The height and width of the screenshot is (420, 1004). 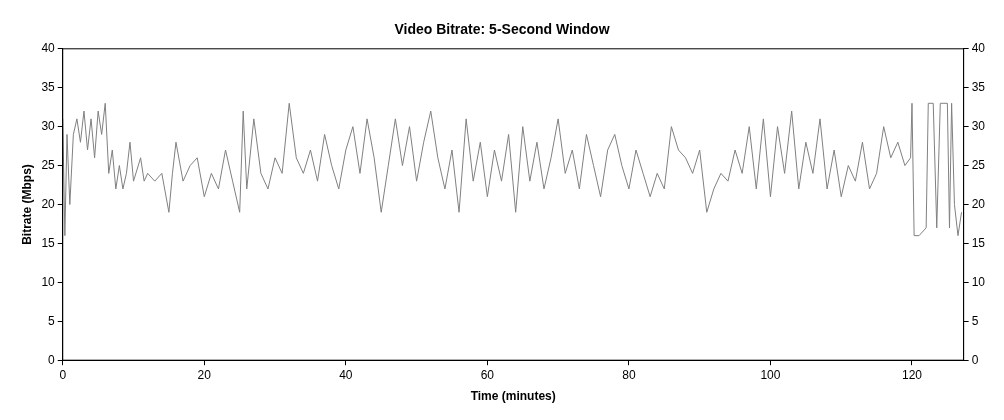 What do you see at coordinates (502, 29) in the screenshot?
I see `chart-title: Video Bitrate: 5-Second Window` at bounding box center [502, 29].